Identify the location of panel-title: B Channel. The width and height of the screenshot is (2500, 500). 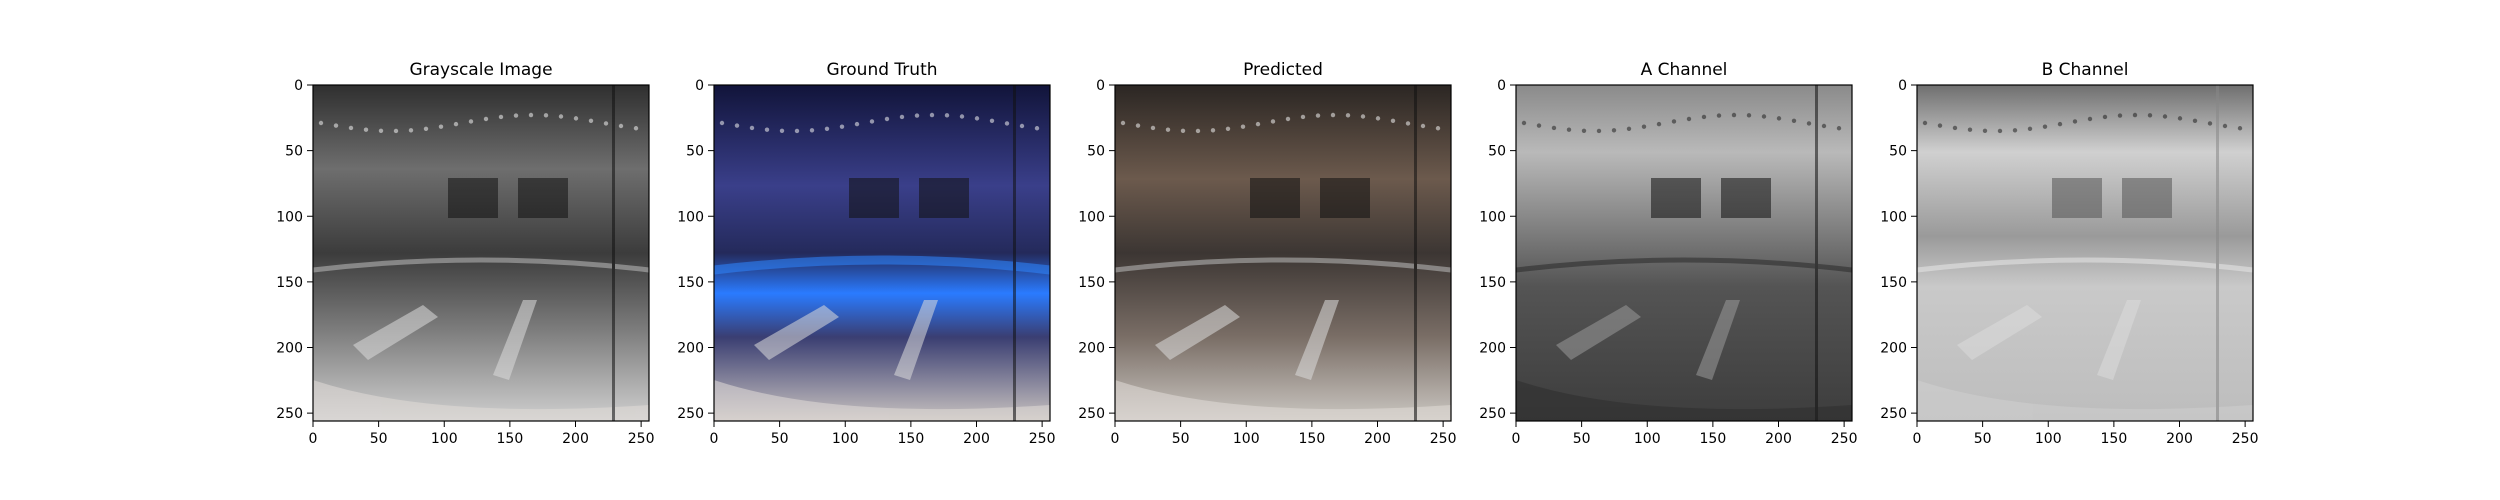
(2085, 70).